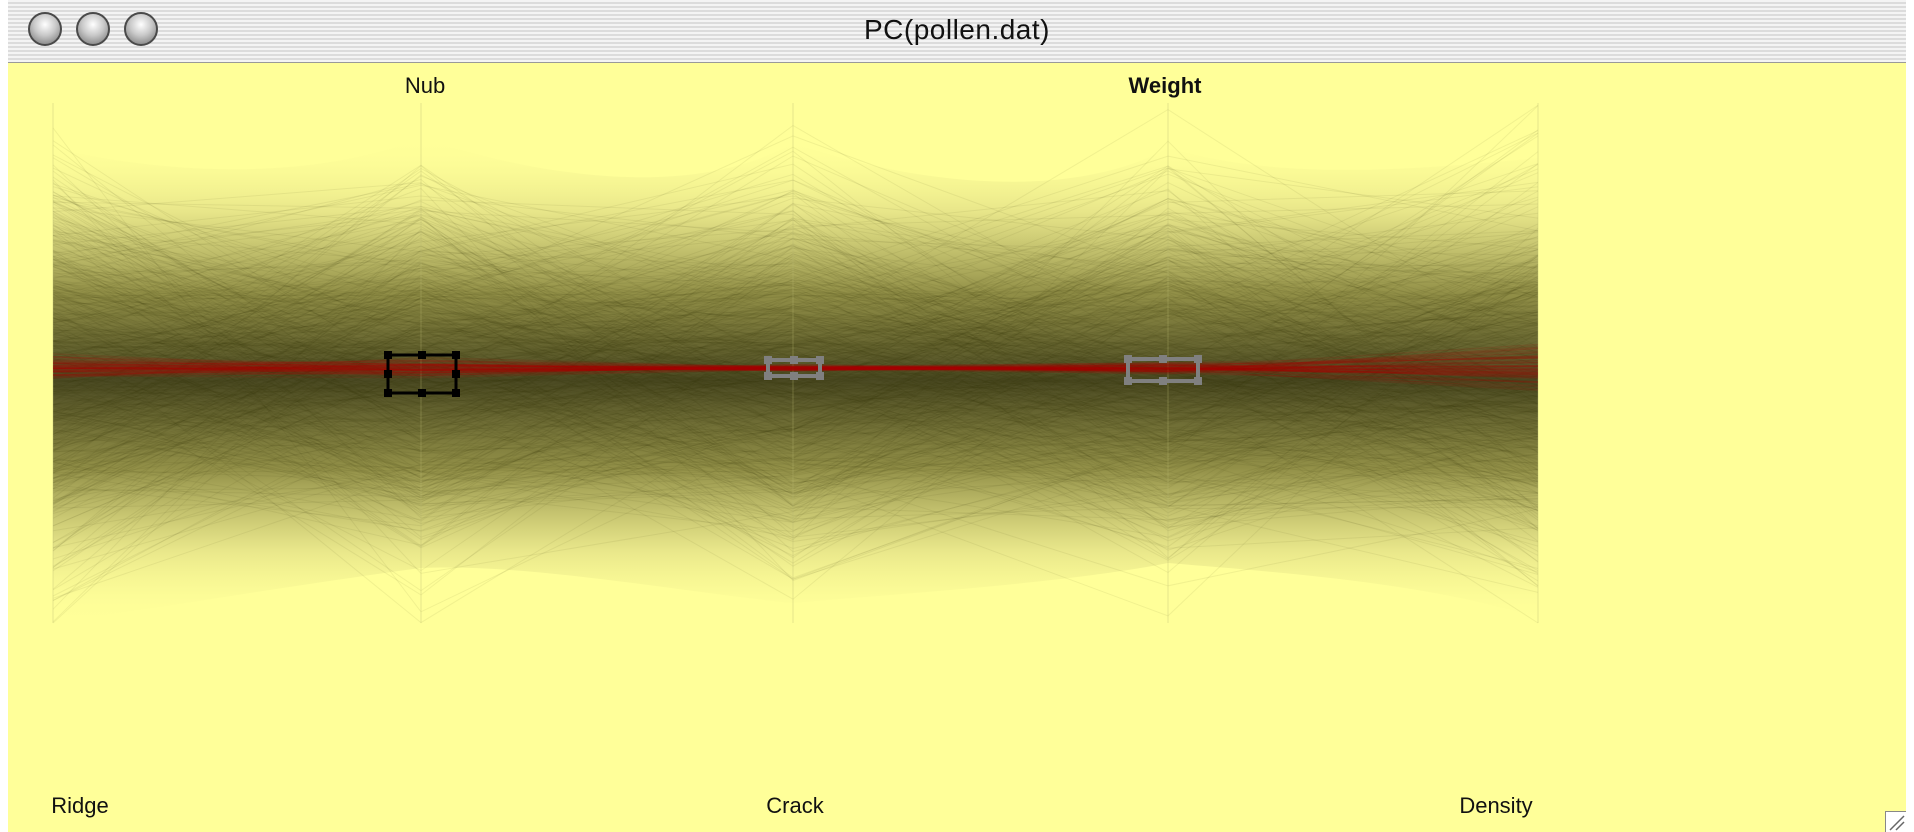  What do you see at coordinates (45, 29) in the screenshot?
I see `window-close-icon` at bounding box center [45, 29].